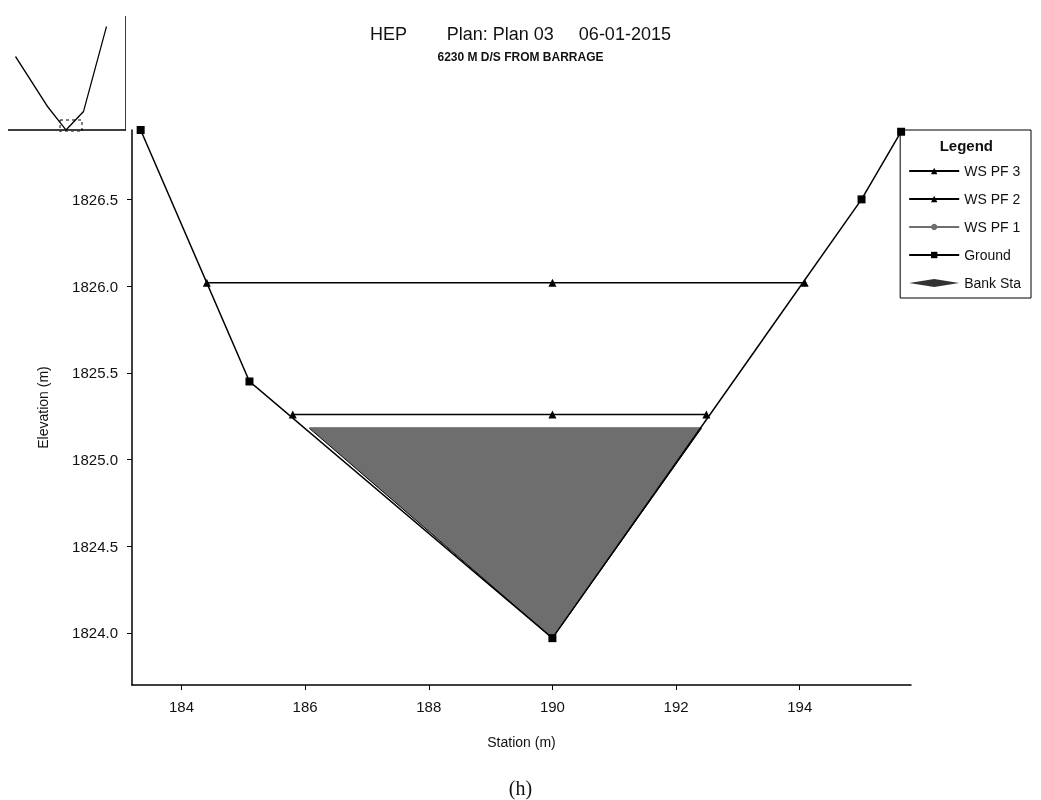 The image size is (1041, 800). What do you see at coordinates (966, 145) in the screenshot?
I see `legend-title: Legend` at bounding box center [966, 145].